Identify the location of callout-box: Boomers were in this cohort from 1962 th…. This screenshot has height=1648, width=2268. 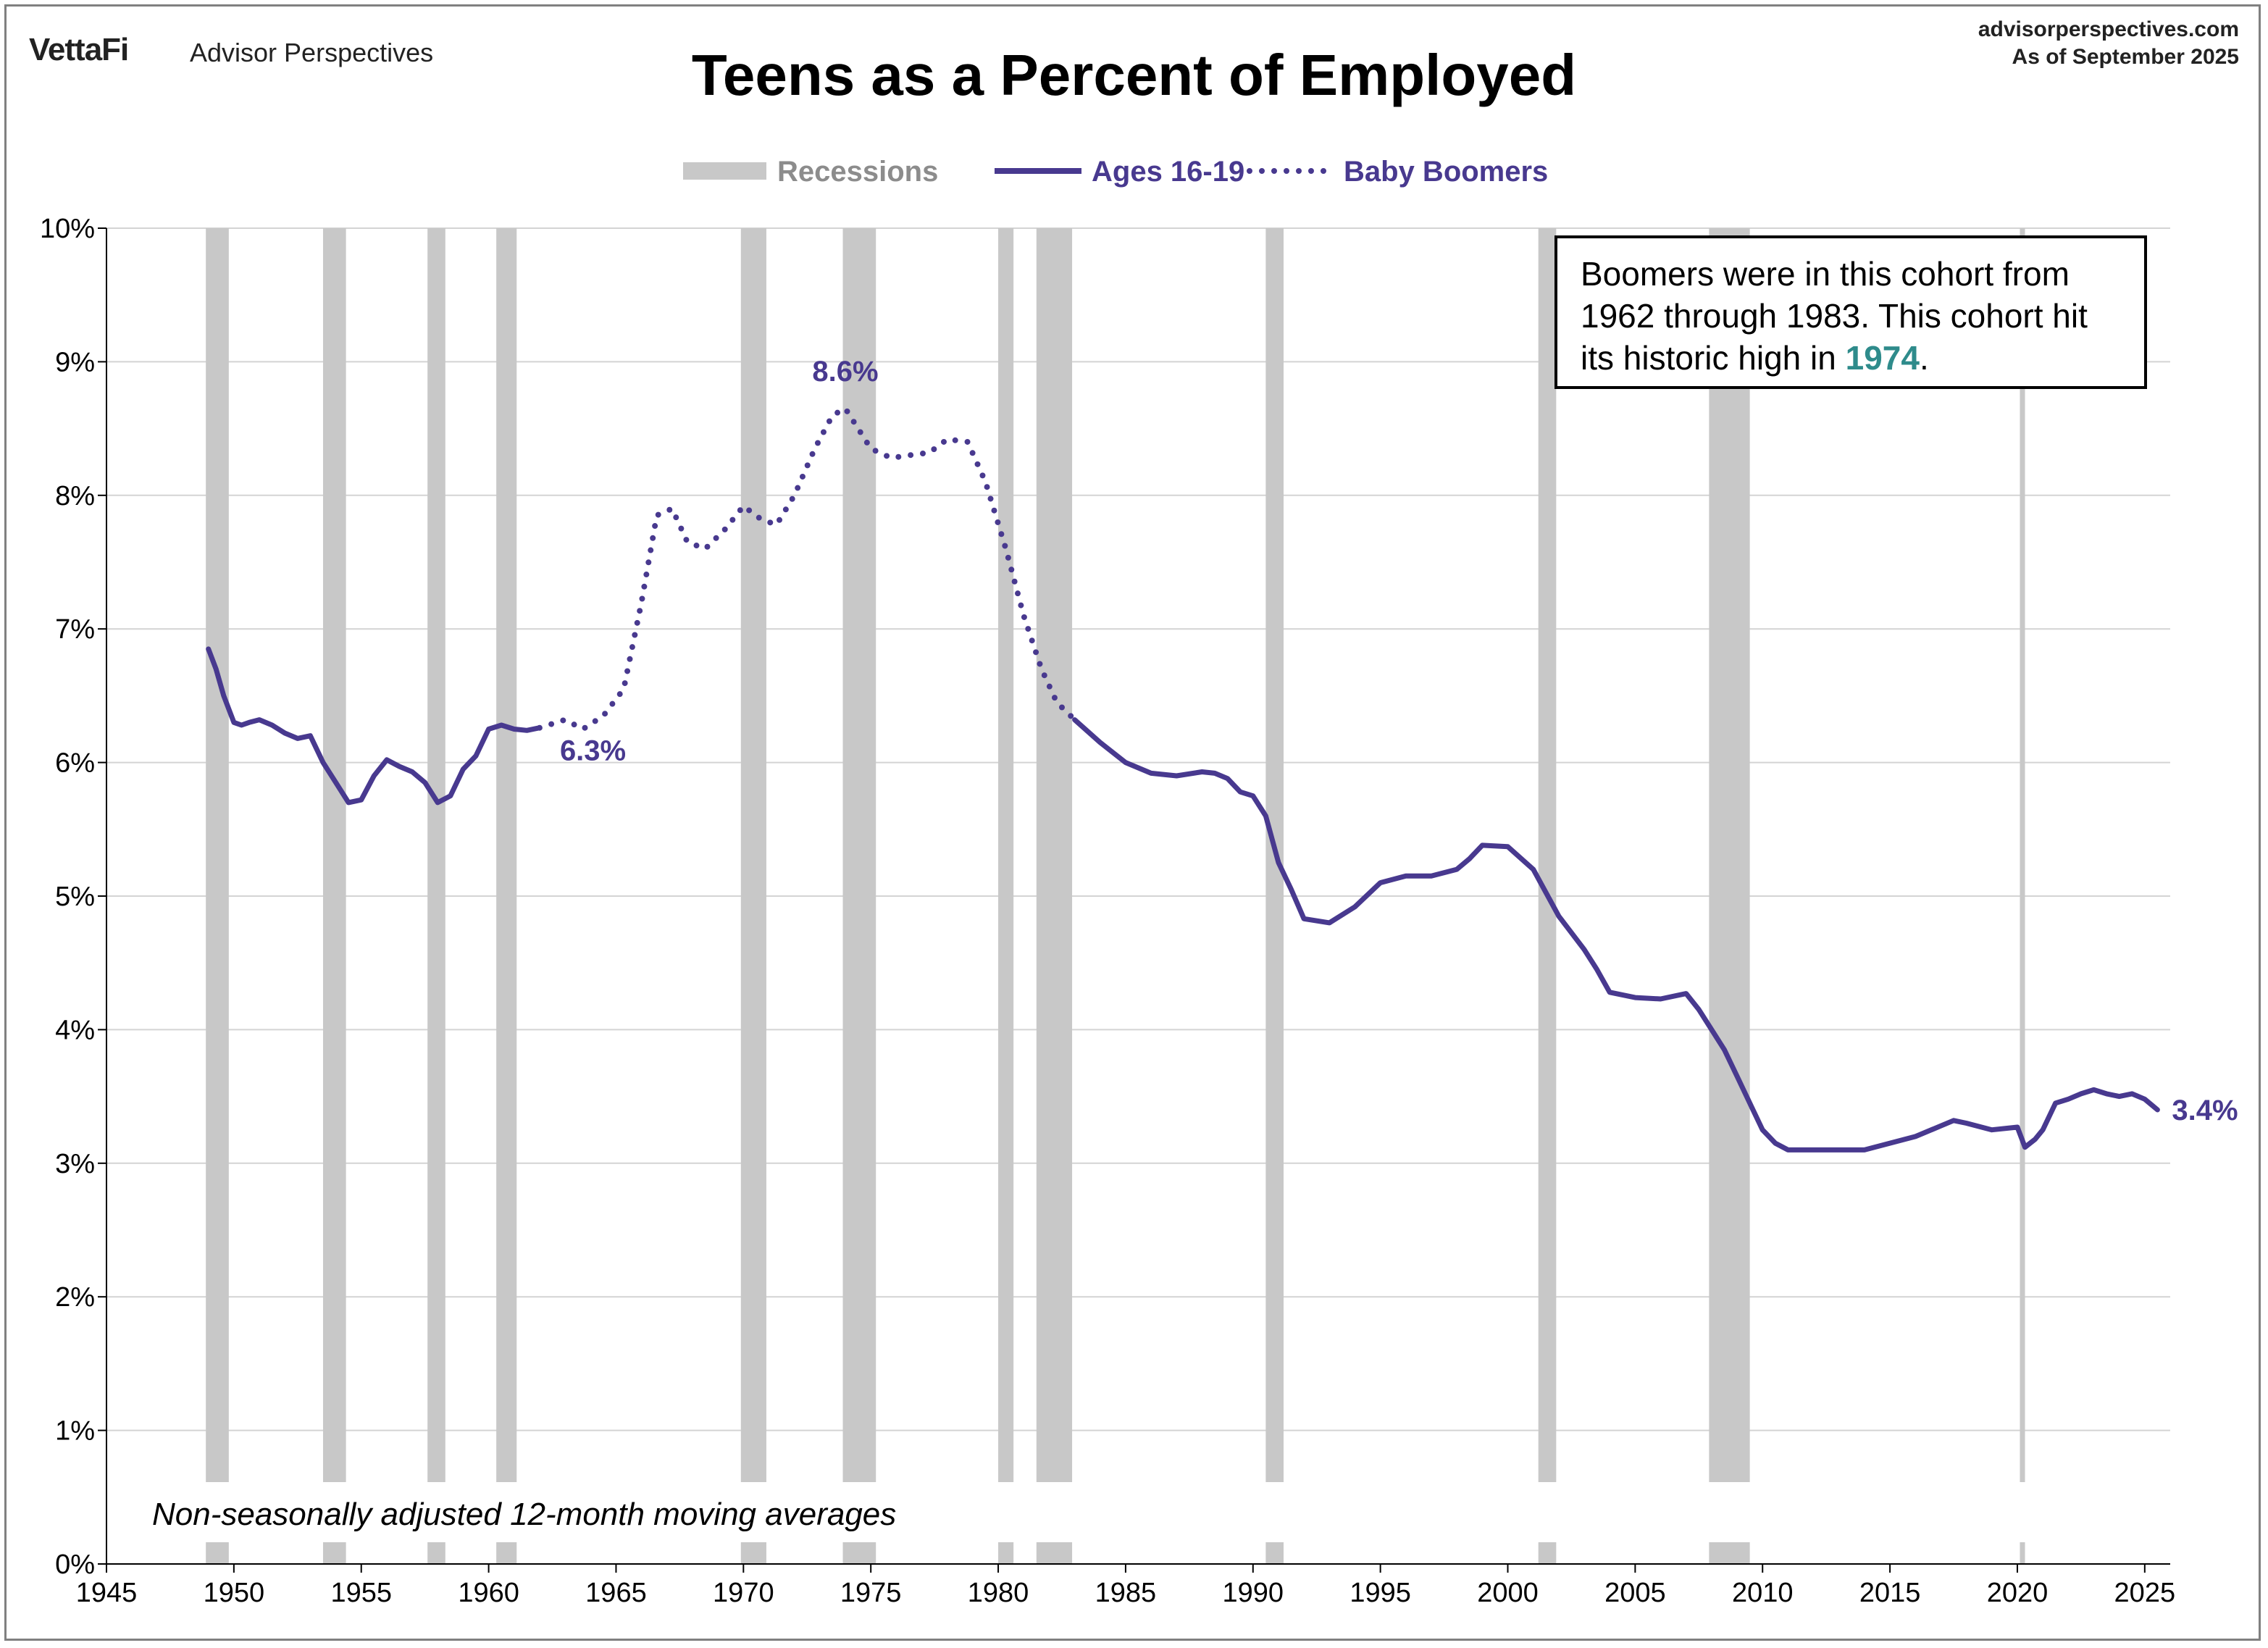
(1851, 312).